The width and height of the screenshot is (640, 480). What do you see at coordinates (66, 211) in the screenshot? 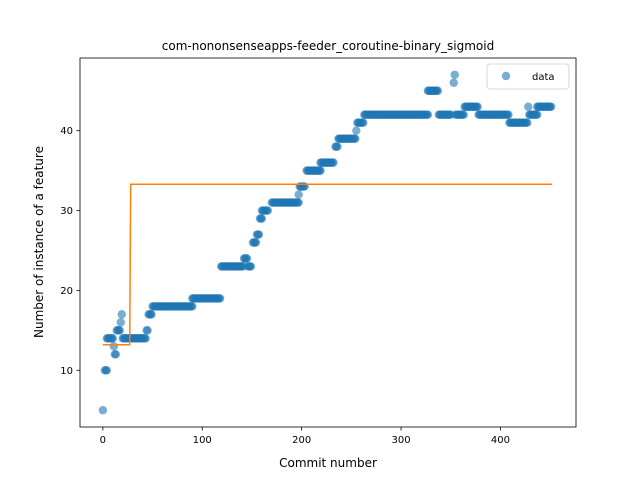
I see `y-tick-label: 30` at bounding box center [66, 211].